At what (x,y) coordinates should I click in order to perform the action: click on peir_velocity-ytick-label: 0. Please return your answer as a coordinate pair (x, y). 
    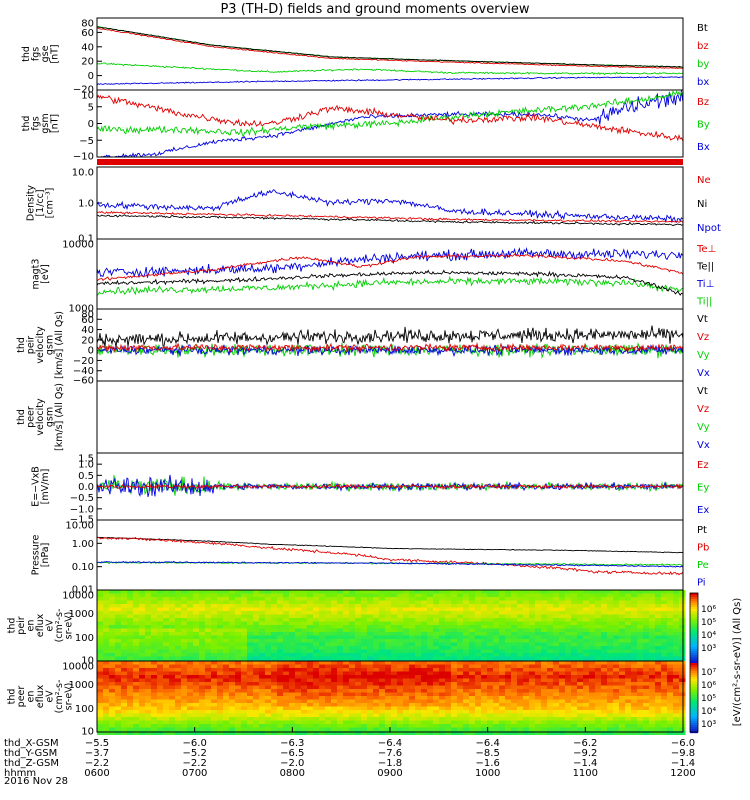
    Looking at the image, I should click on (91, 351).